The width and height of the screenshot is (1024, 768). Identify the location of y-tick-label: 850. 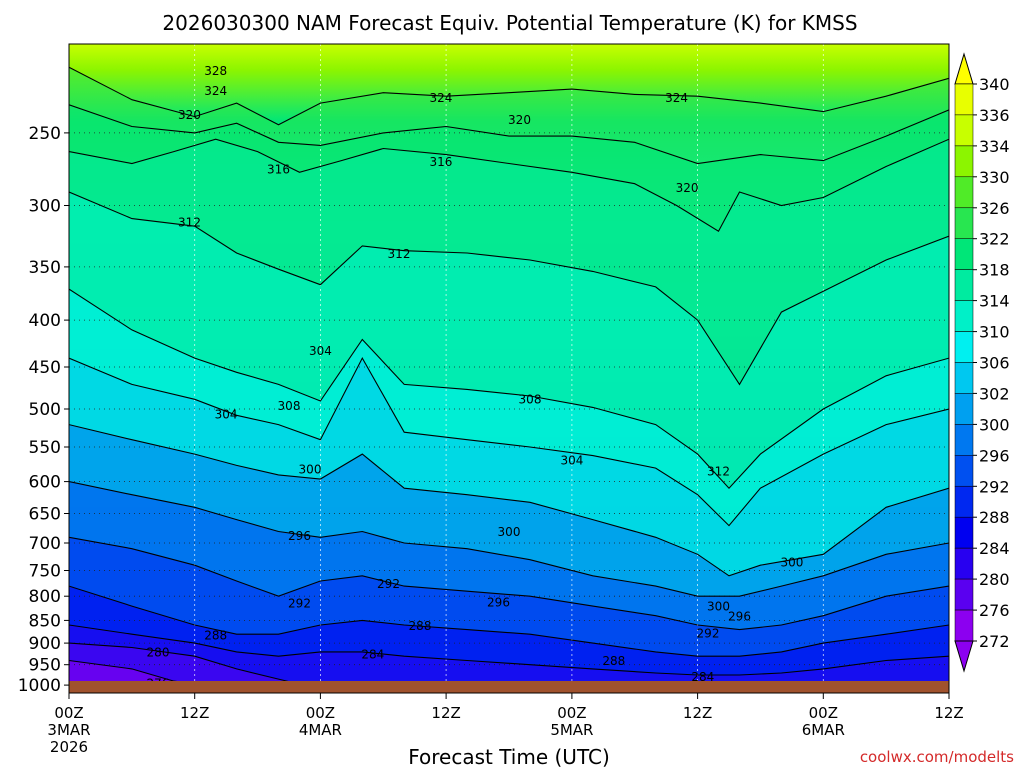
(45, 621).